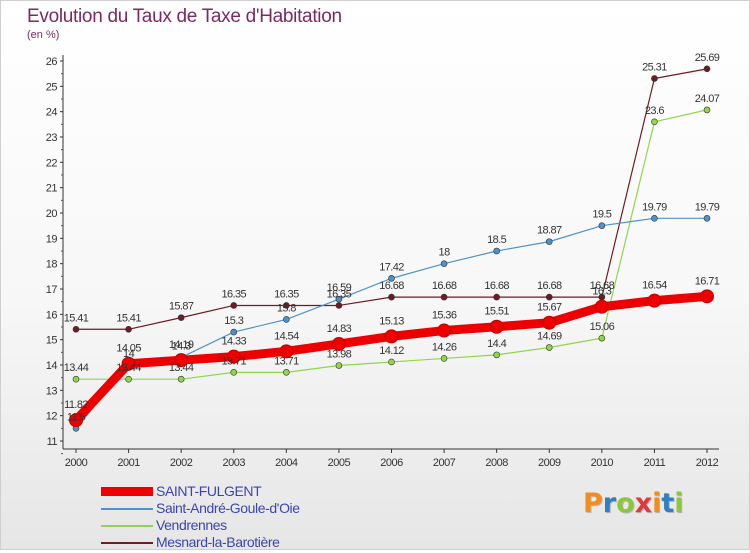  Describe the element at coordinates (128, 463) in the screenshot. I see `x-tick-label: 2001` at that location.